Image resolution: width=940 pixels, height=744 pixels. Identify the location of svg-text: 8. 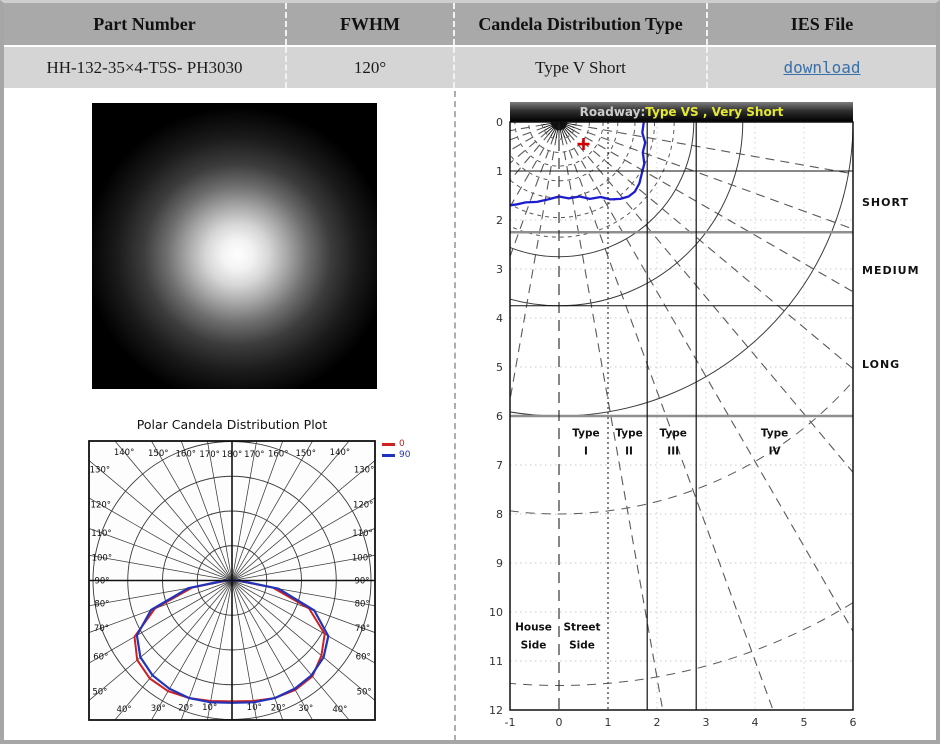
(499, 514).